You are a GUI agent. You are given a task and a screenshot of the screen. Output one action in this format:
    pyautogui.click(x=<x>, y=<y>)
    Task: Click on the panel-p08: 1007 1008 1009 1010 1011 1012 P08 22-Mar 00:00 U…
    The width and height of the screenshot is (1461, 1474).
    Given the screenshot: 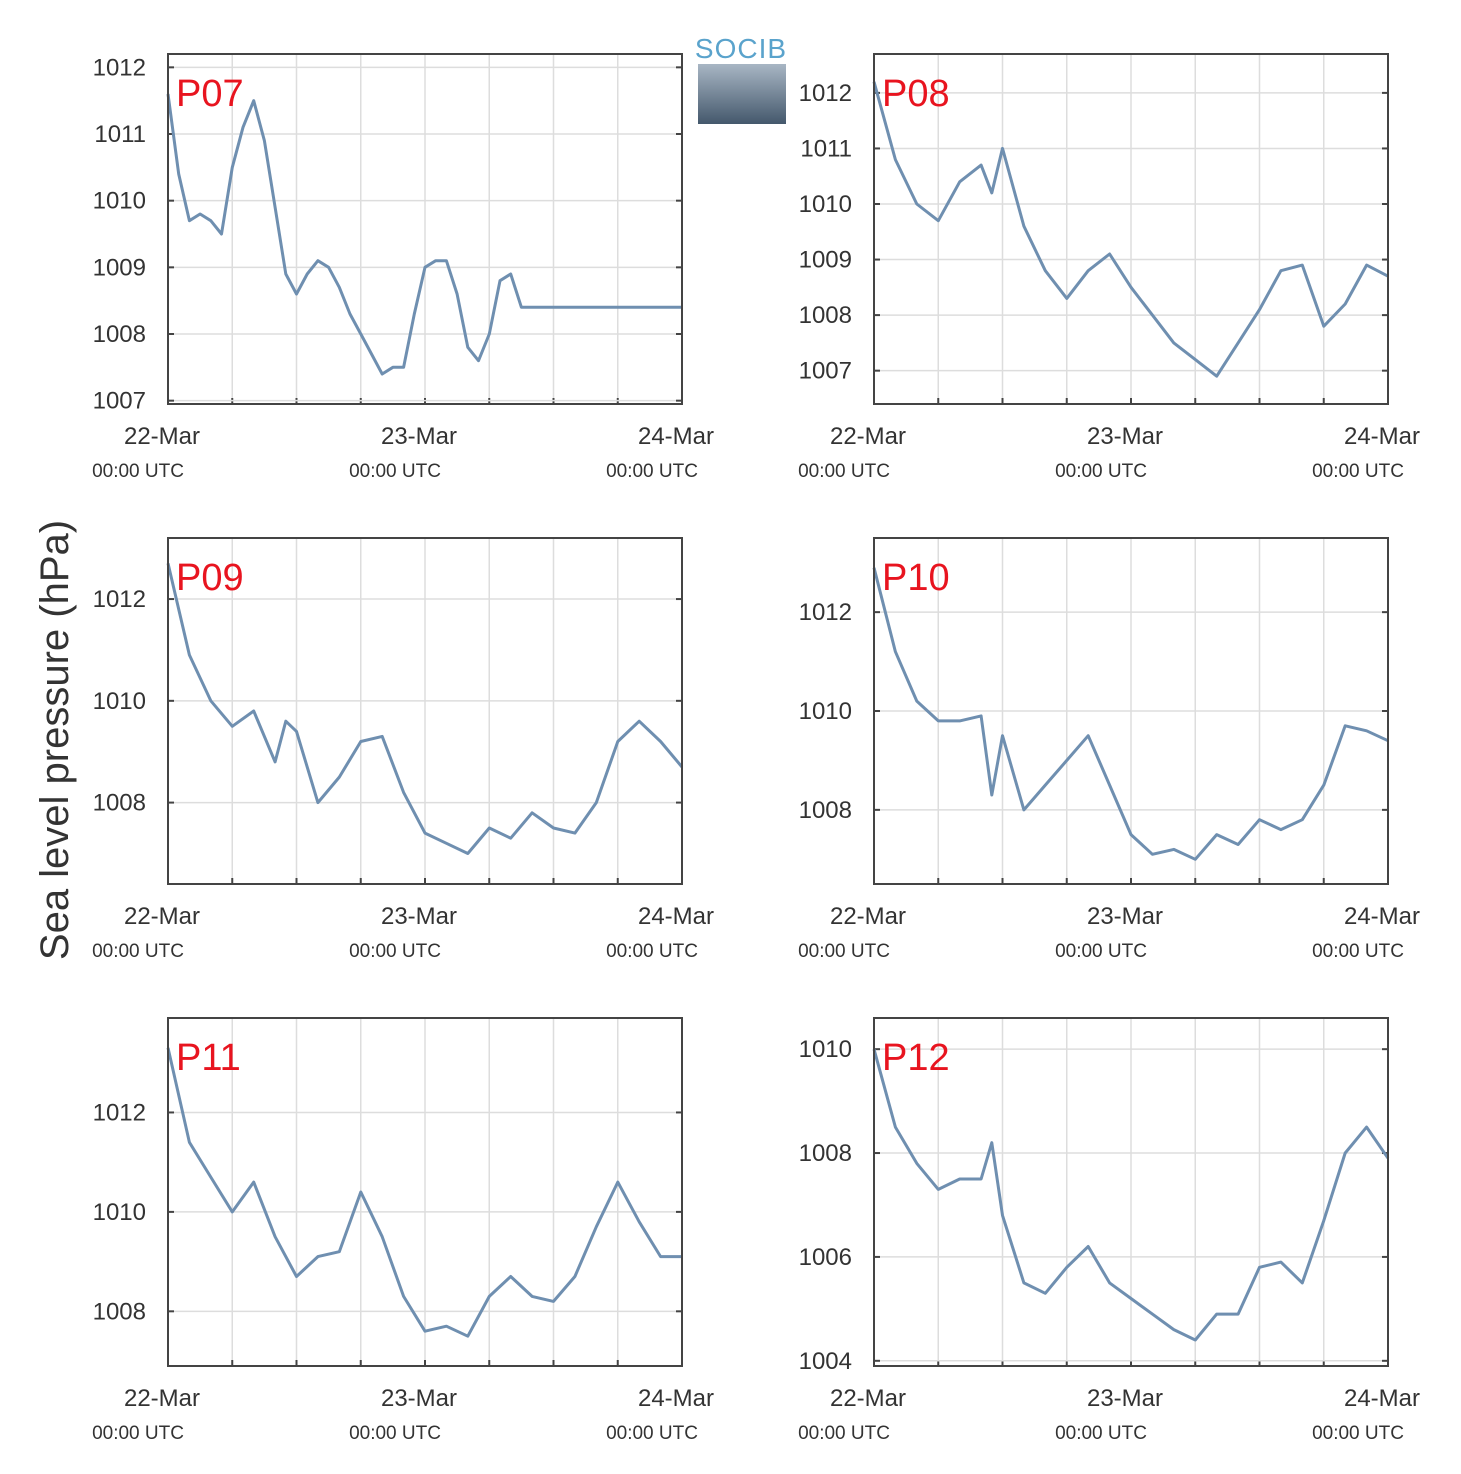 What is the action you would take?
    pyautogui.click(x=1109, y=267)
    